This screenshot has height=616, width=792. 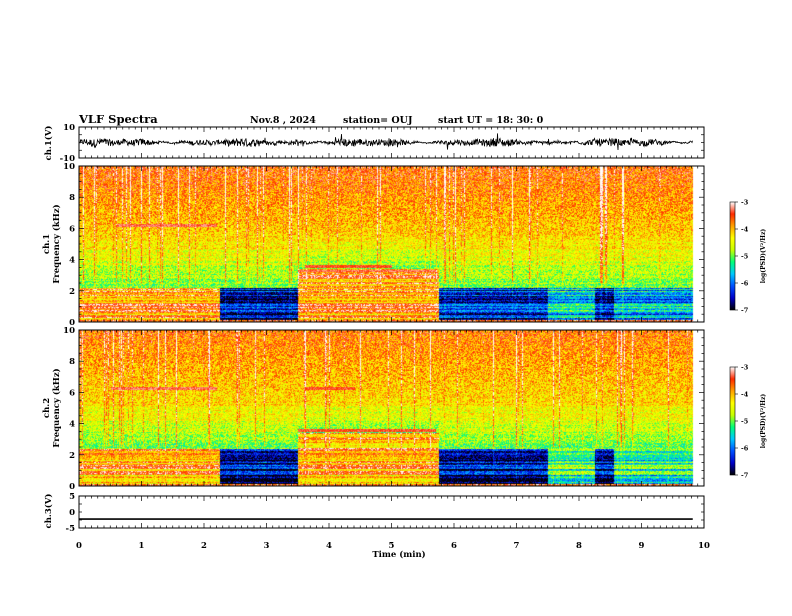 What do you see at coordinates (732, 256) in the screenshot?
I see `ch1-colorbar-gradient` at bounding box center [732, 256].